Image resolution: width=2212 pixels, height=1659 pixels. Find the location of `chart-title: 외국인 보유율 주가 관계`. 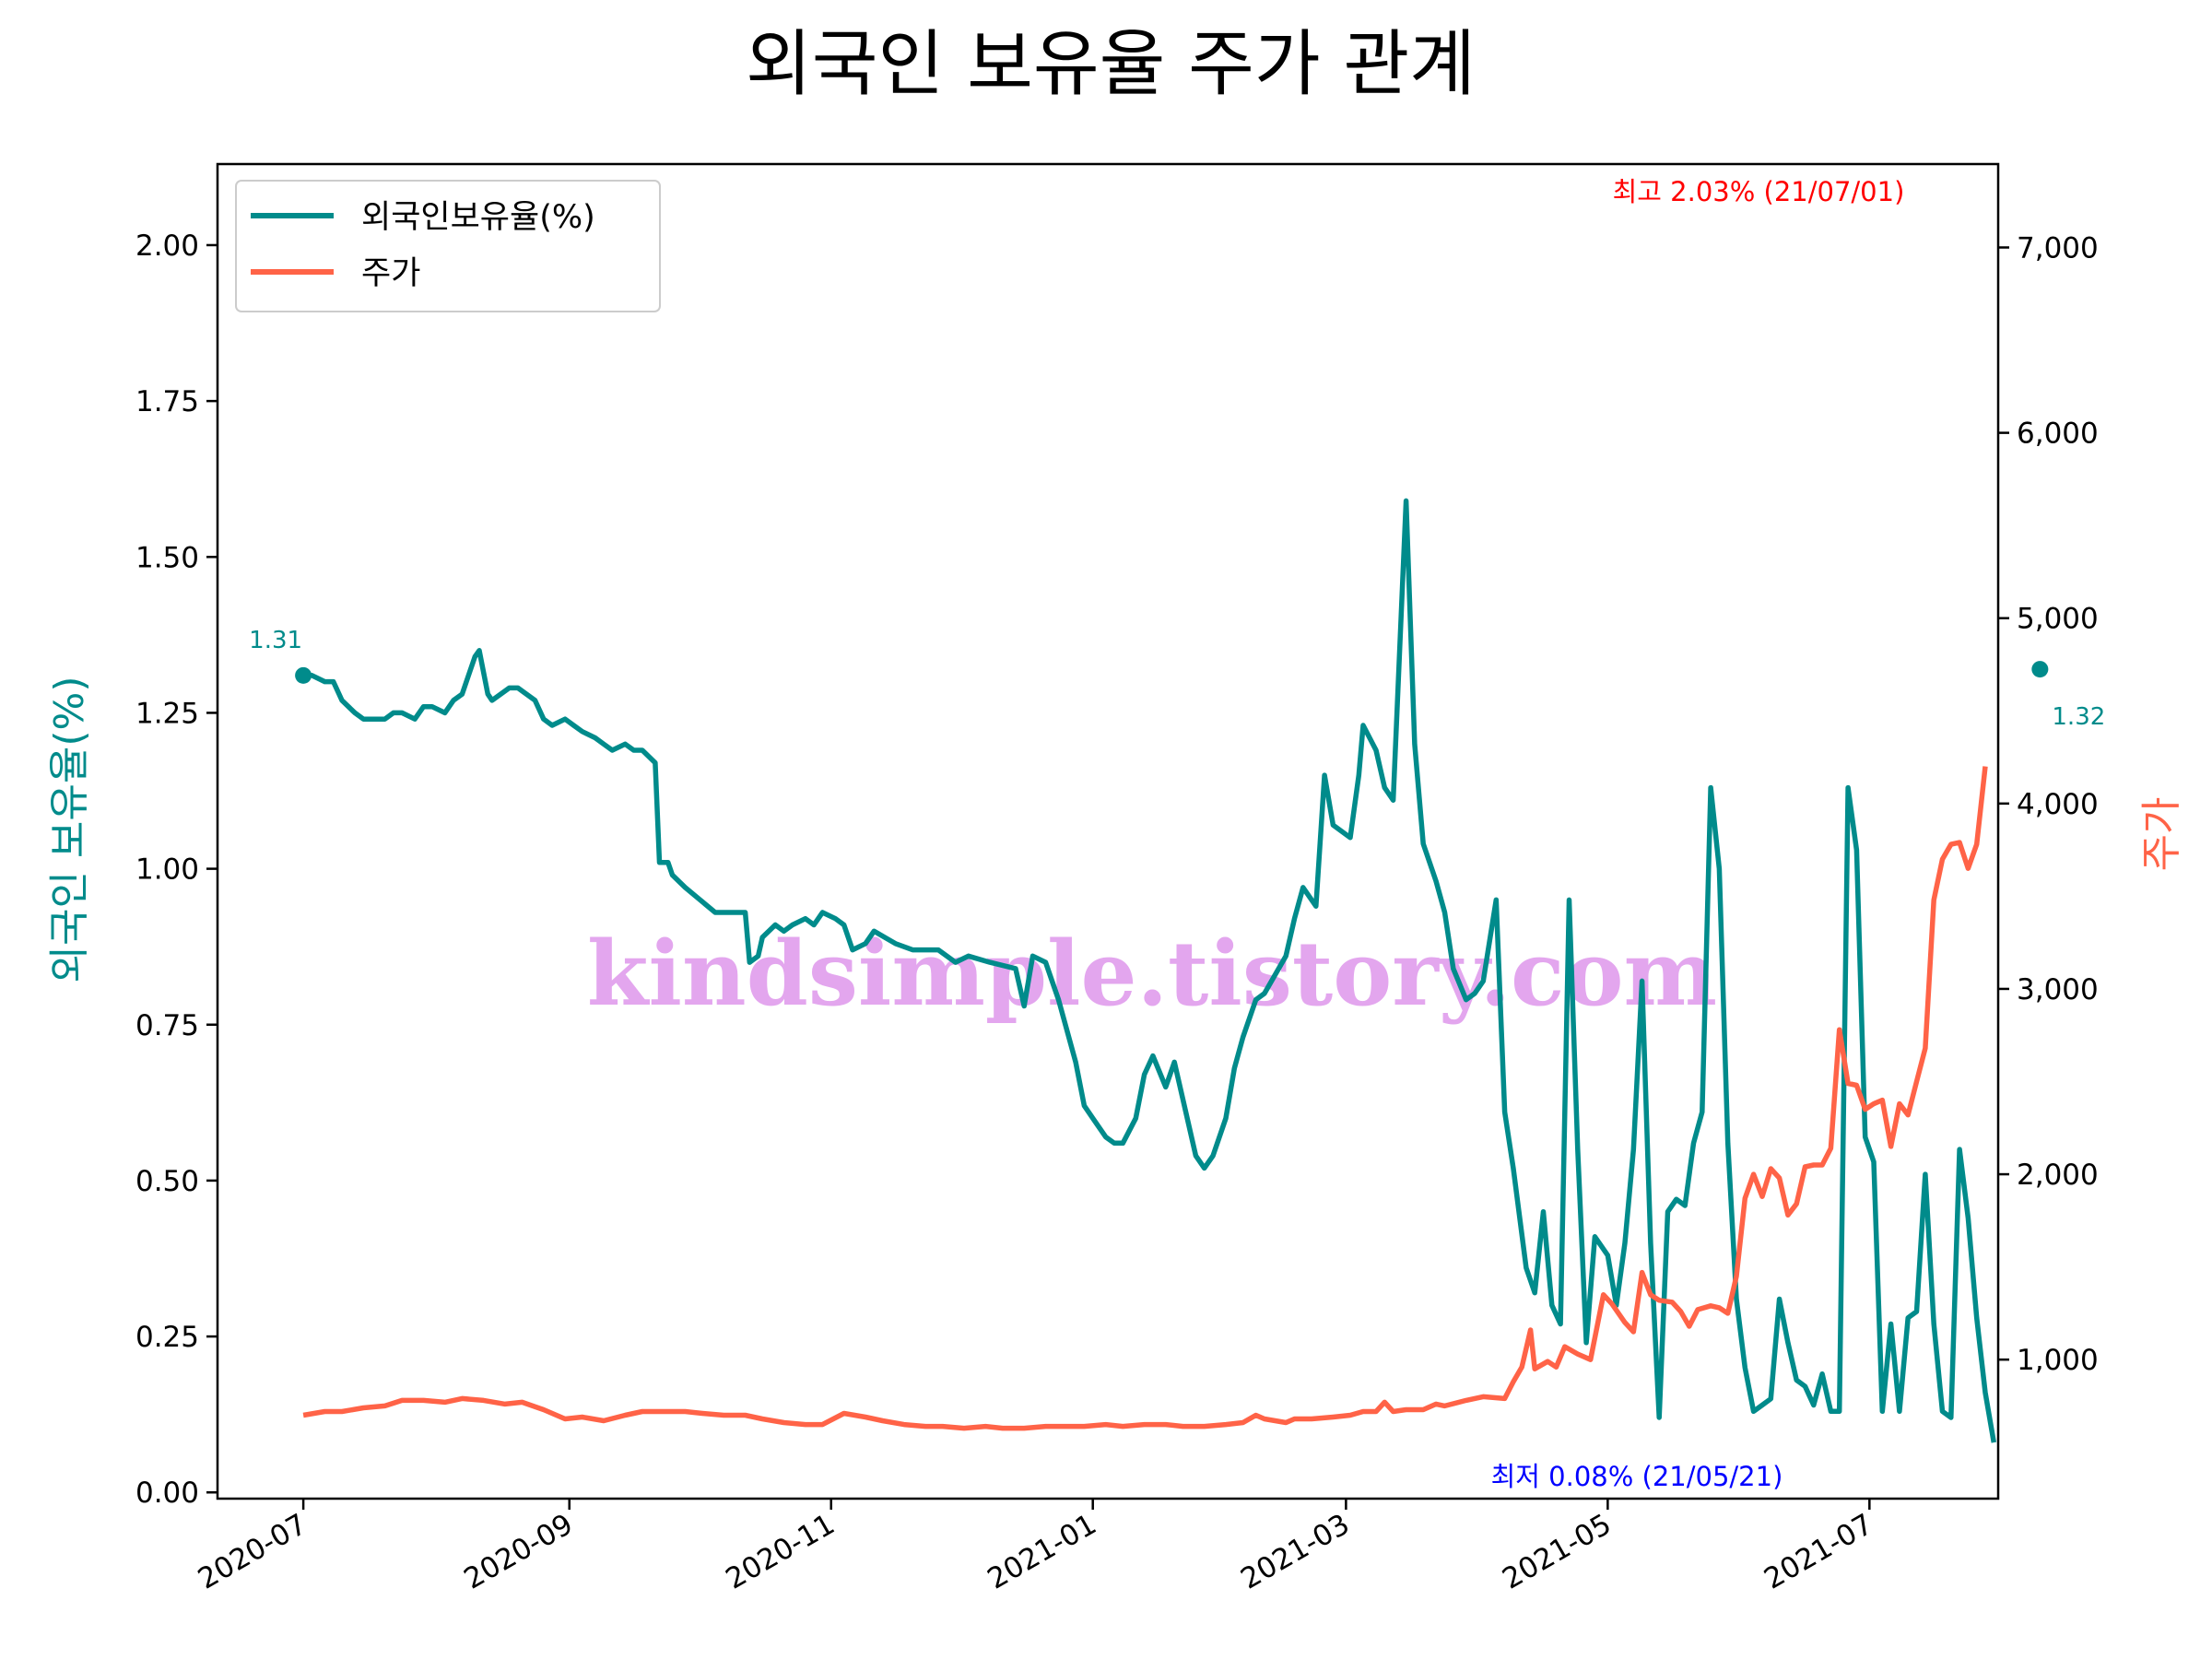

chart-title: 외국인 보유율 주가 관계 is located at coordinates (1111, 64).